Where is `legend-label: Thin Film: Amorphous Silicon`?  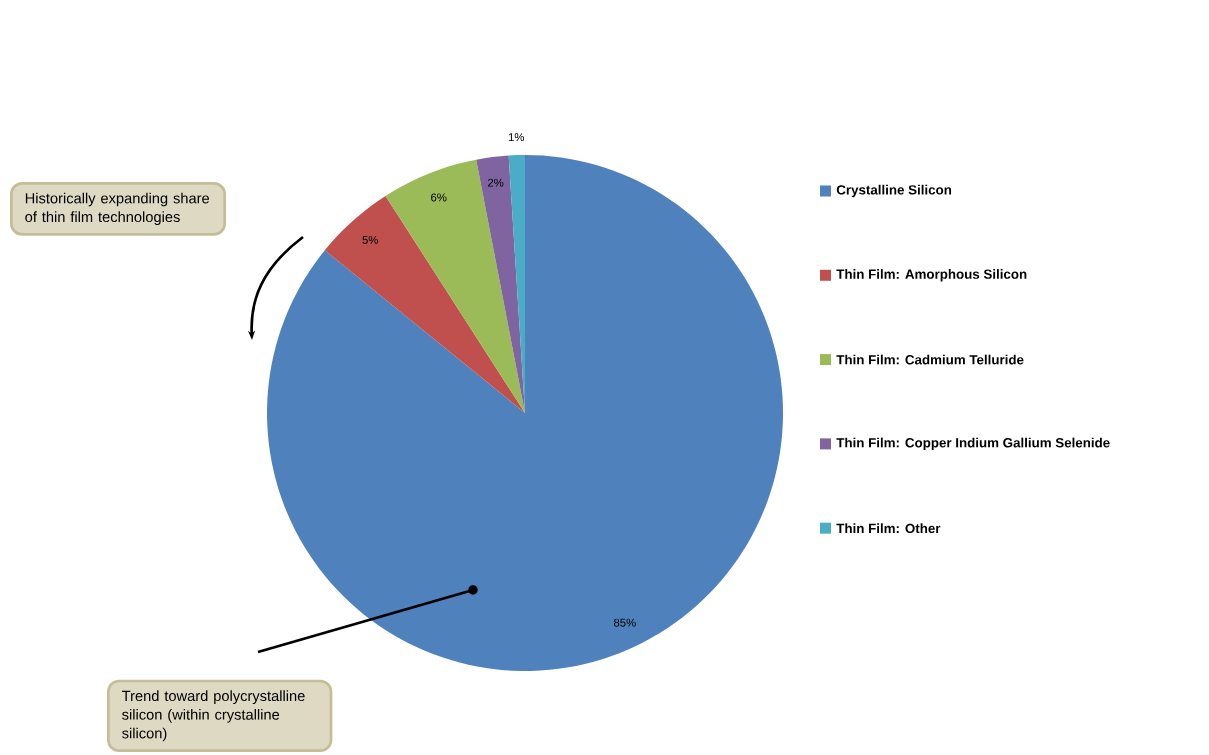 legend-label: Thin Film: Amorphous Silicon is located at coordinates (931, 275).